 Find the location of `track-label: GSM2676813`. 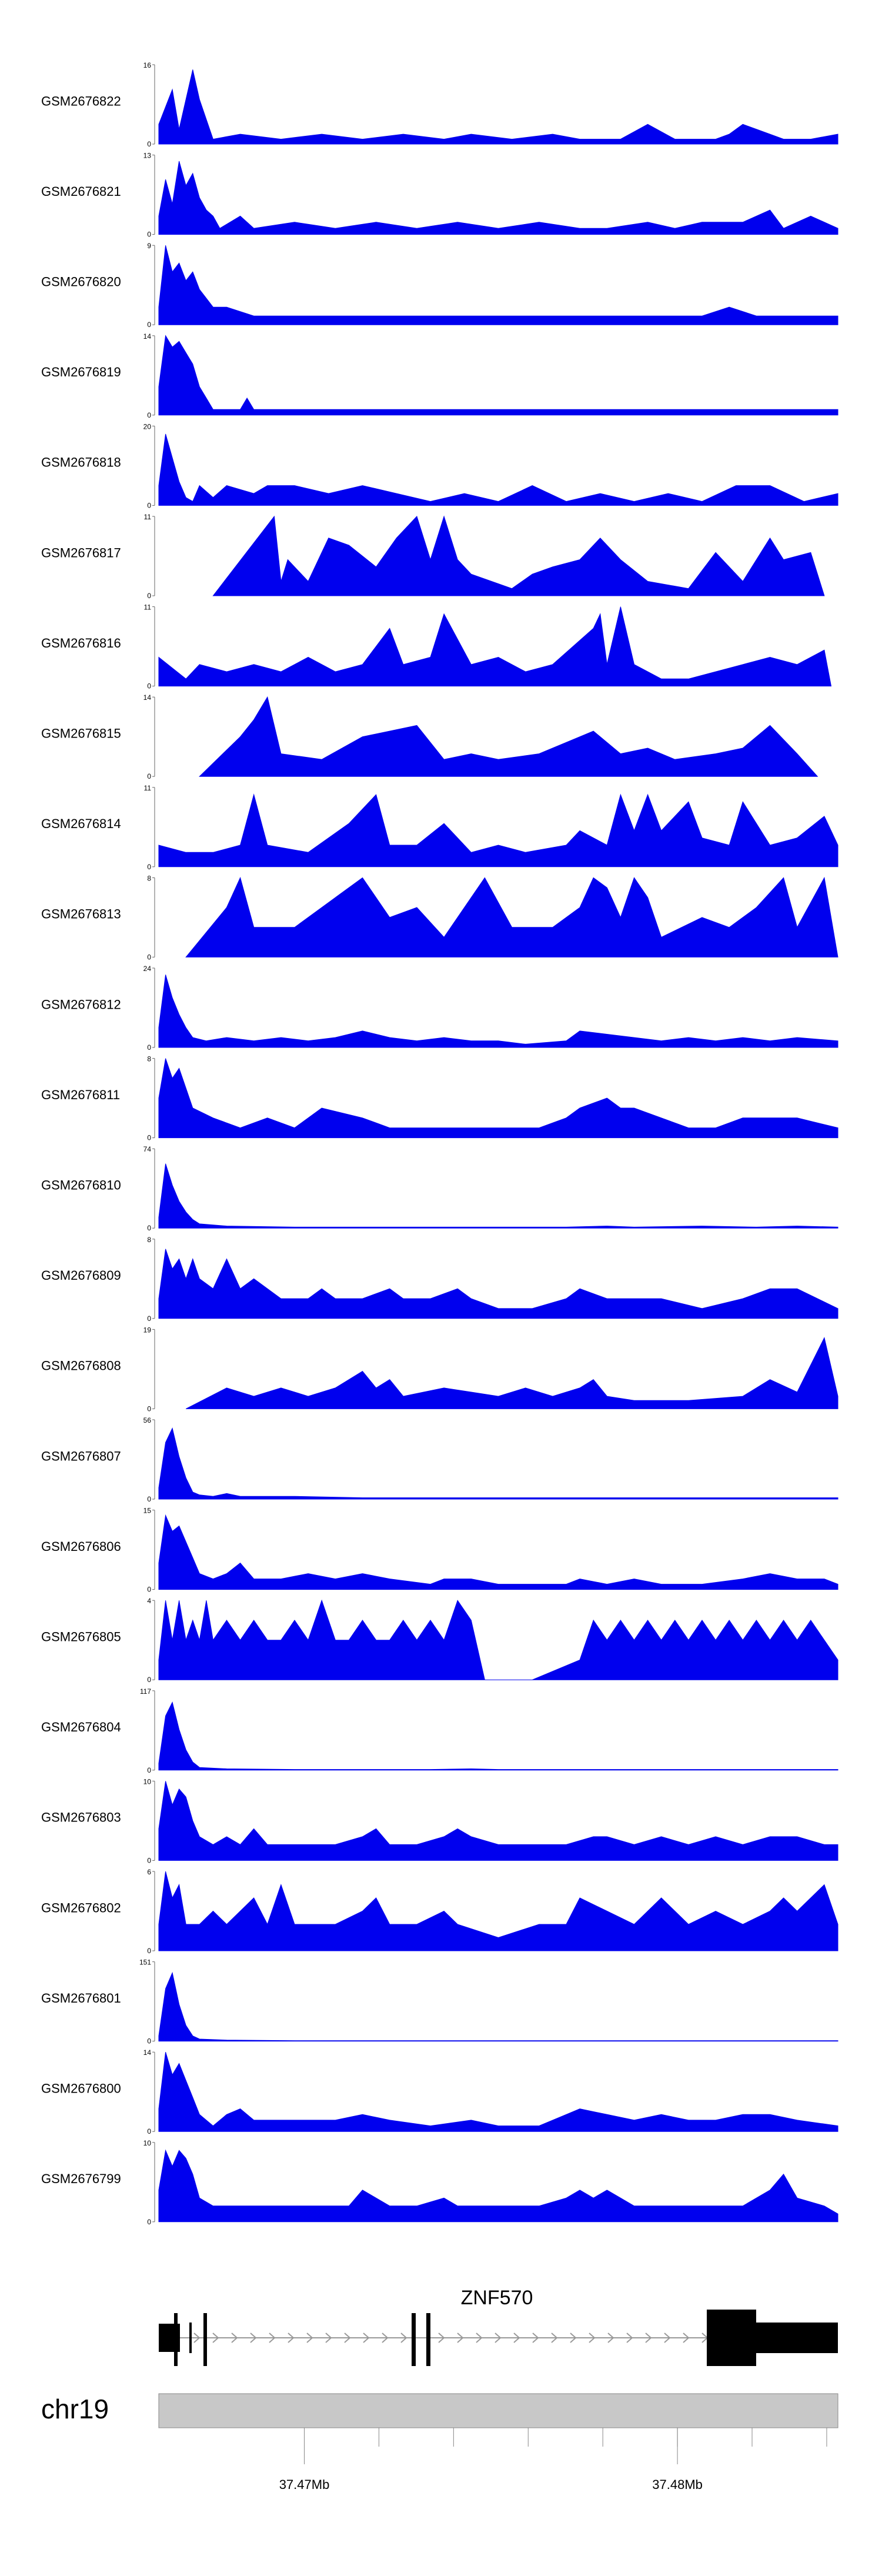

track-label: GSM2676813 is located at coordinates (81, 914).